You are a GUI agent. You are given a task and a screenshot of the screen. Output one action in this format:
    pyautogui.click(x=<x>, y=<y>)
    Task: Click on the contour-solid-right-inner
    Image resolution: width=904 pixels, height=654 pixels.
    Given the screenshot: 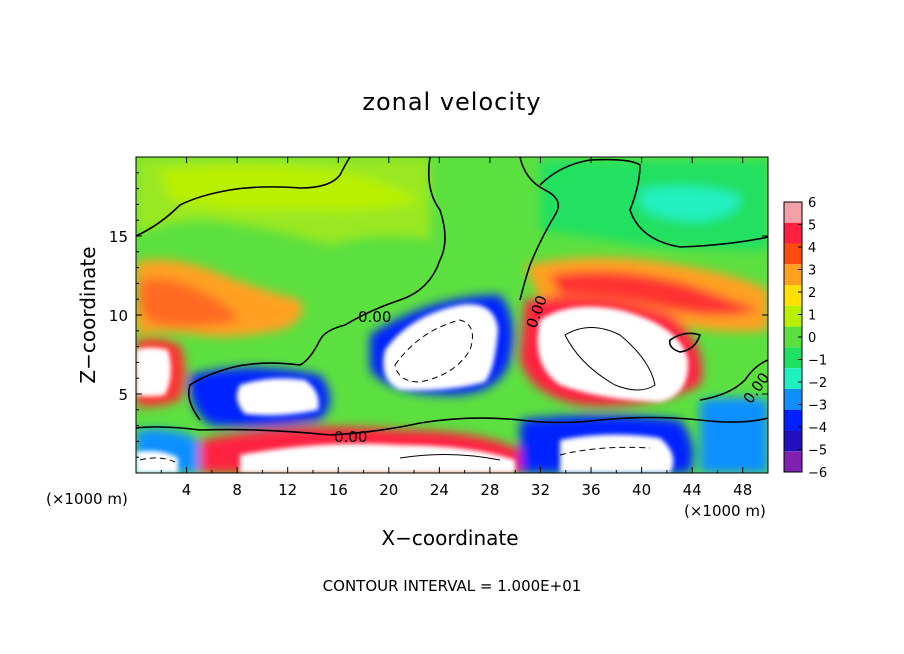 What is the action you would take?
    pyautogui.click(x=610, y=359)
    